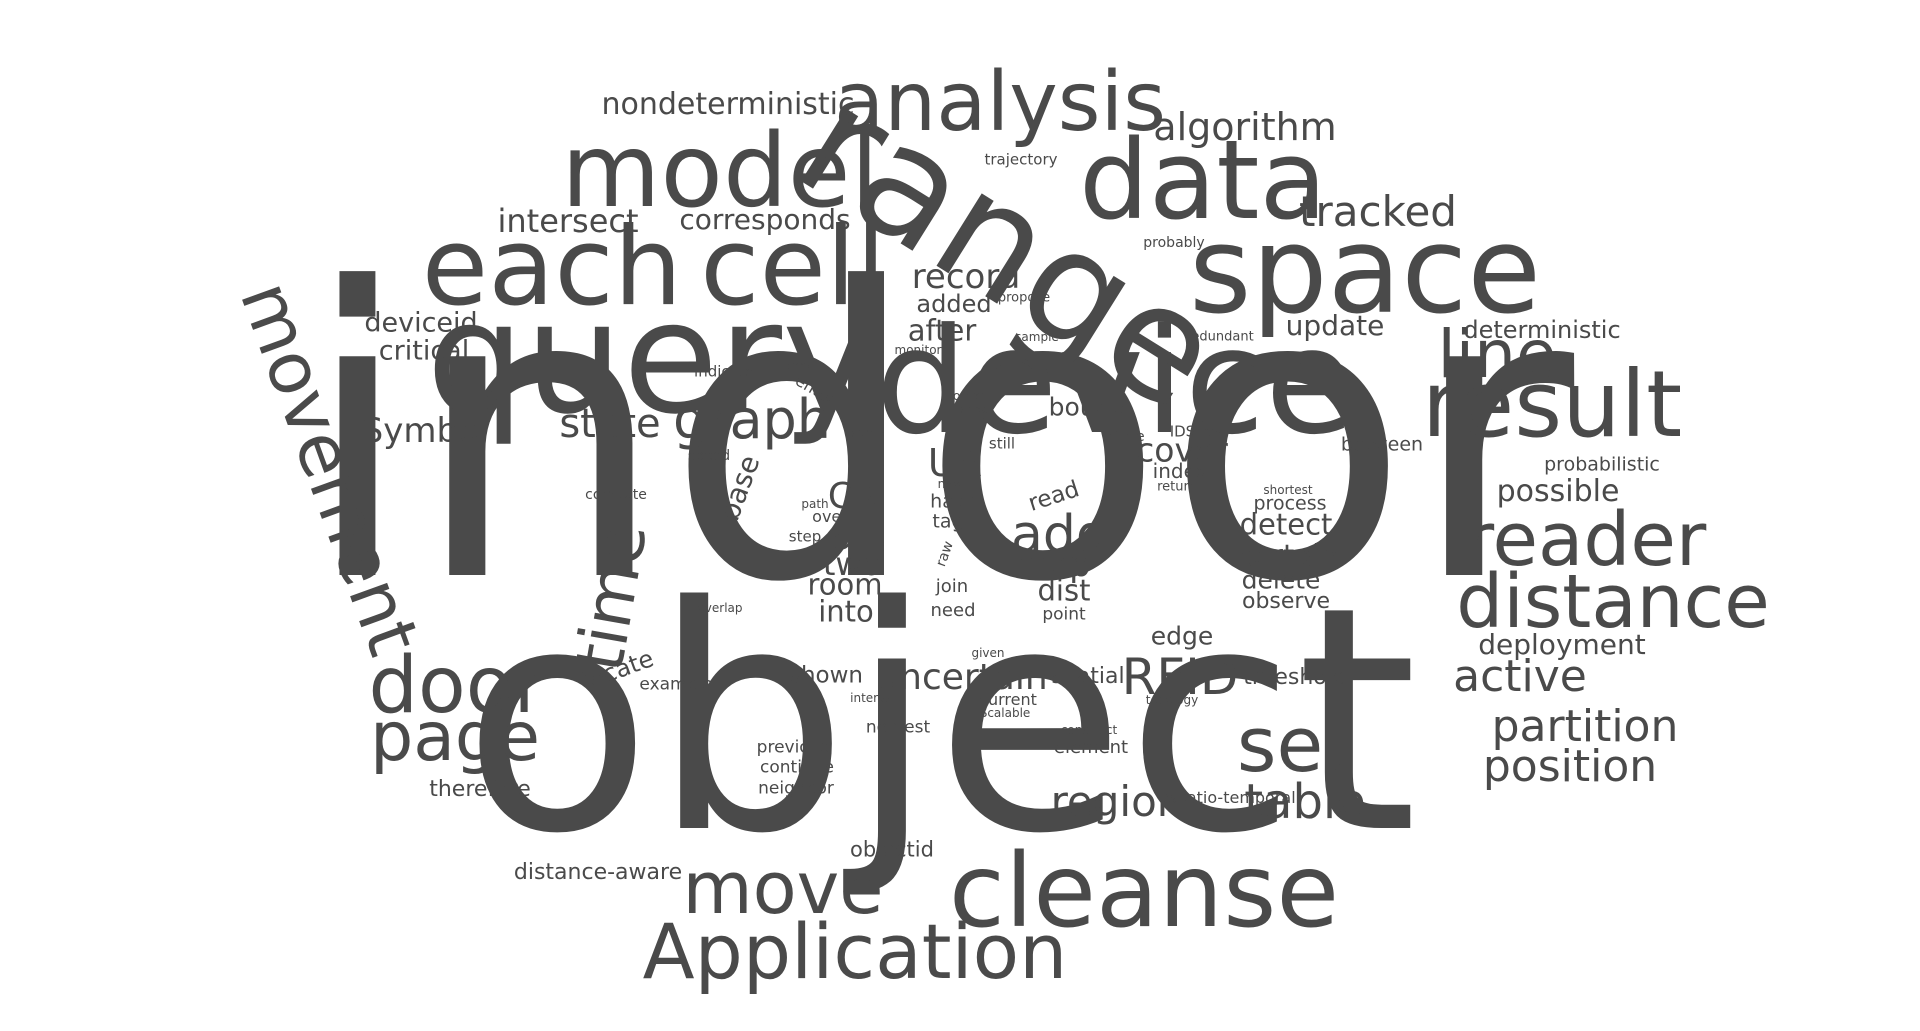  What do you see at coordinates (1064, 614) in the screenshot?
I see `word: point` at bounding box center [1064, 614].